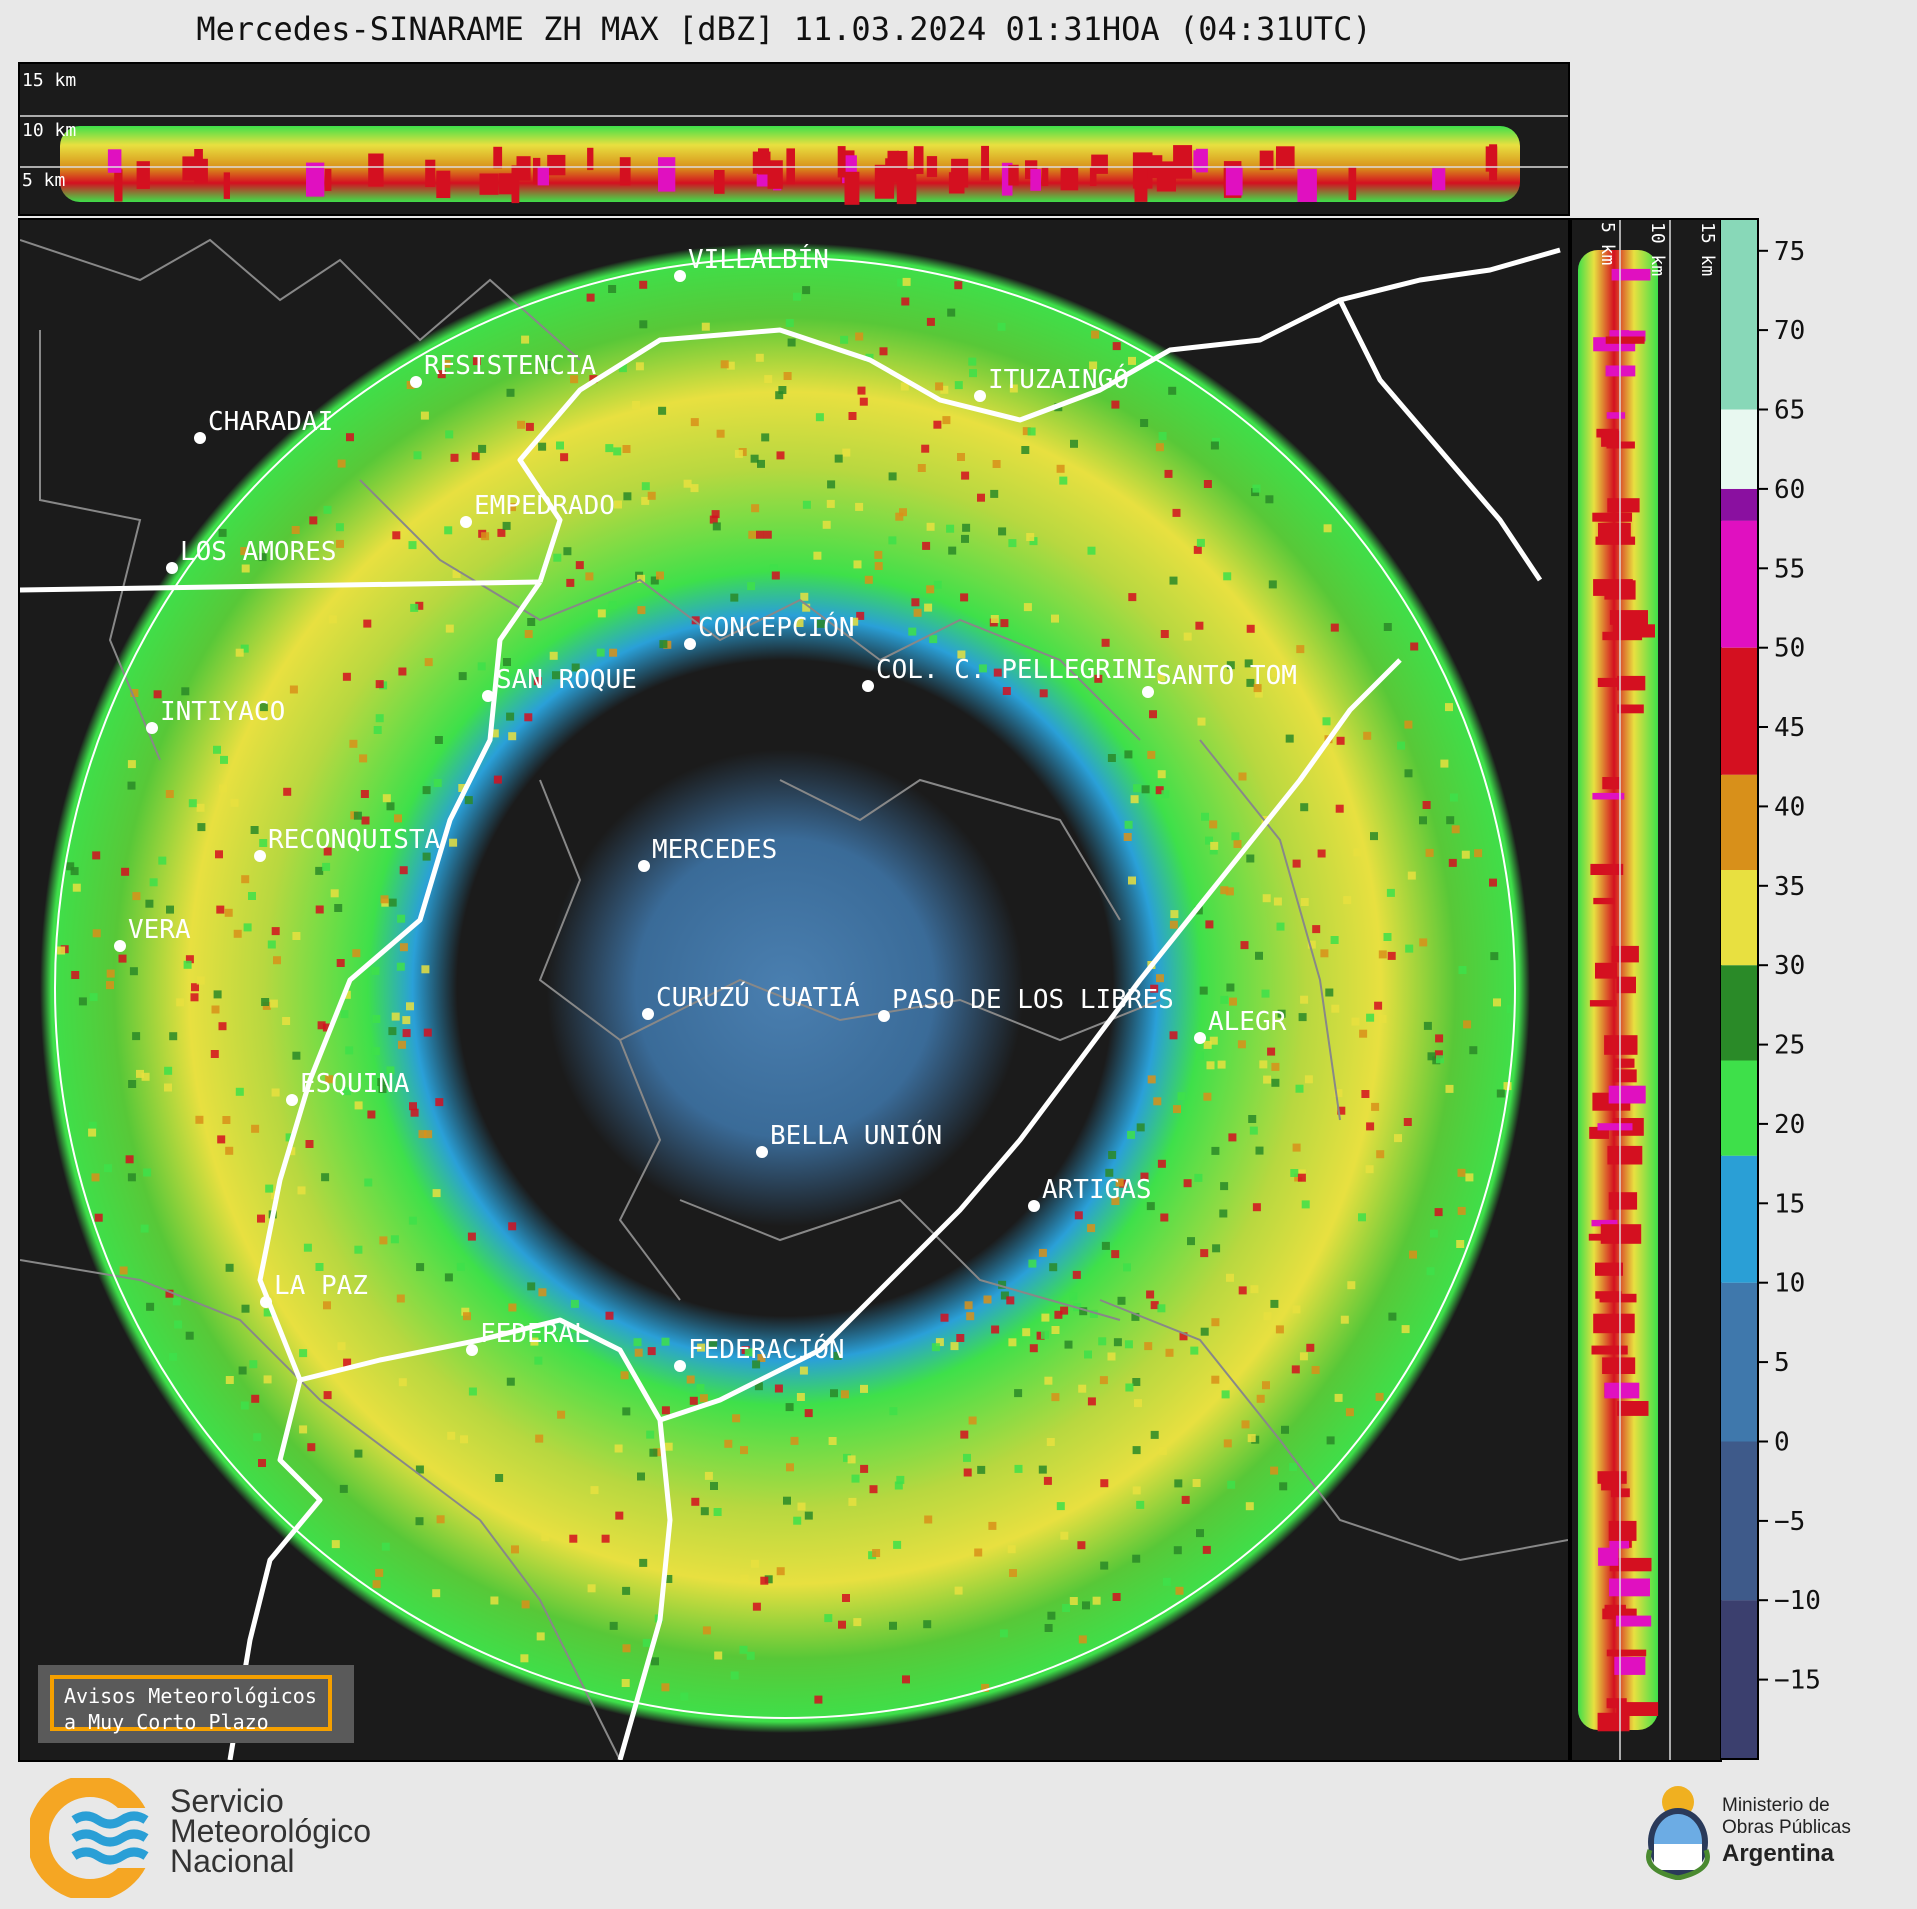 The image size is (1917, 1909). What do you see at coordinates (856, 1135) in the screenshot?
I see `location-label: BELLA UNIÓN` at bounding box center [856, 1135].